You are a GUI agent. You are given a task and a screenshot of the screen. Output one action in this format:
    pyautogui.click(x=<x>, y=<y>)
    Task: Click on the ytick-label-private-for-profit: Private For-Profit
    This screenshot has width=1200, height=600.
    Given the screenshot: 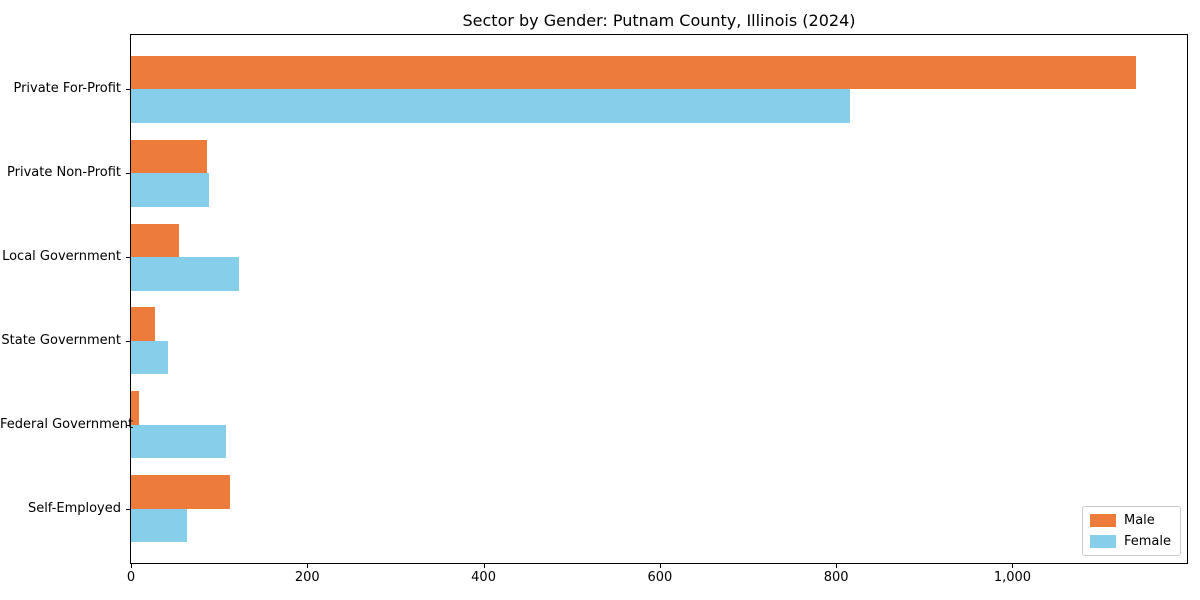 What is the action you would take?
    pyautogui.click(x=67, y=89)
    